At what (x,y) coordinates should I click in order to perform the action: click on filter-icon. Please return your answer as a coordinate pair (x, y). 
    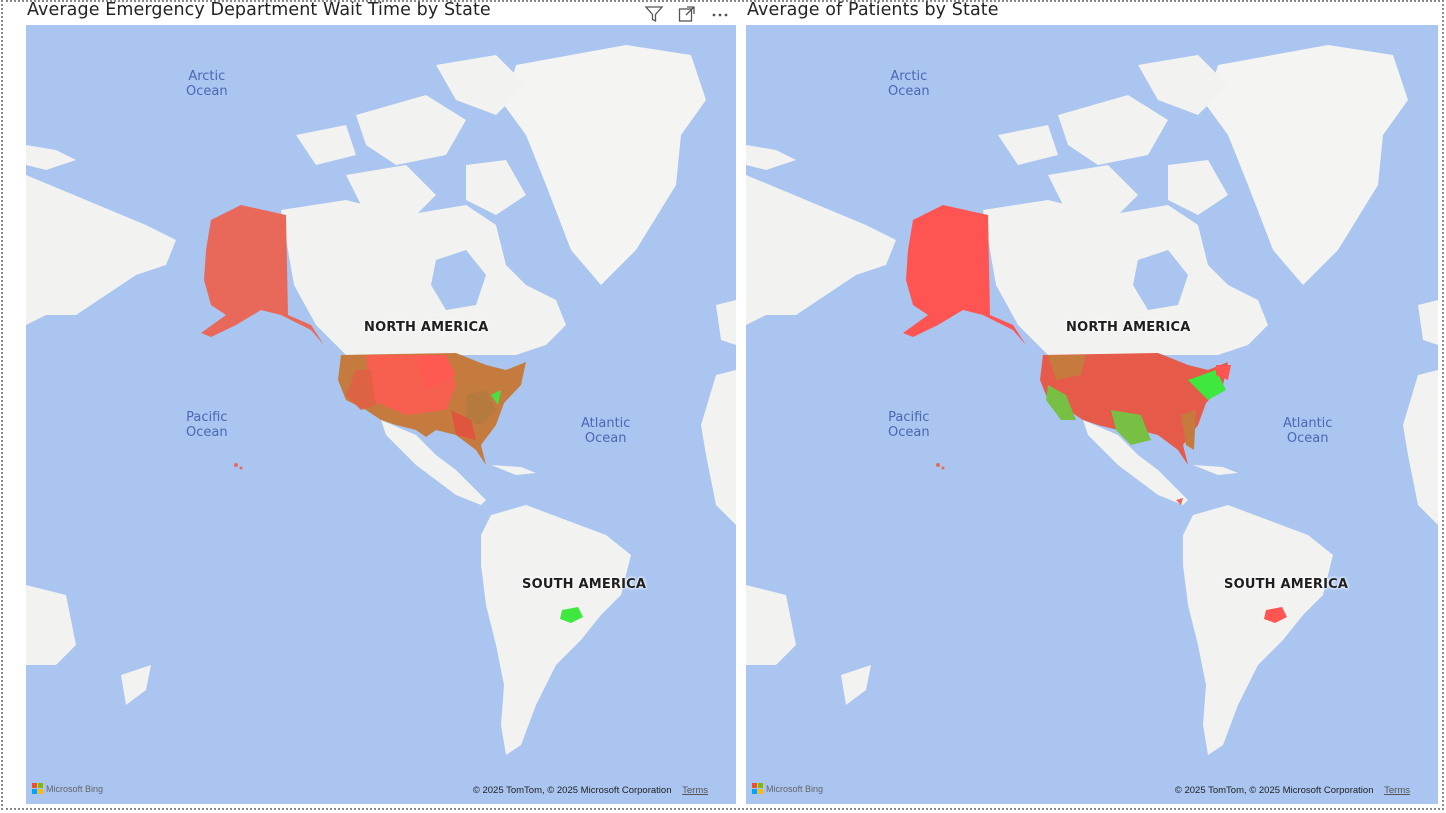
    Looking at the image, I should click on (654, 14).